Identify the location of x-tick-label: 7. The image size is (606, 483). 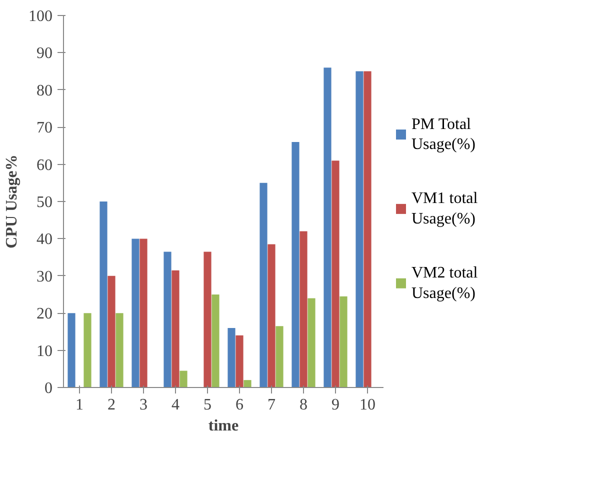
(272, 405).